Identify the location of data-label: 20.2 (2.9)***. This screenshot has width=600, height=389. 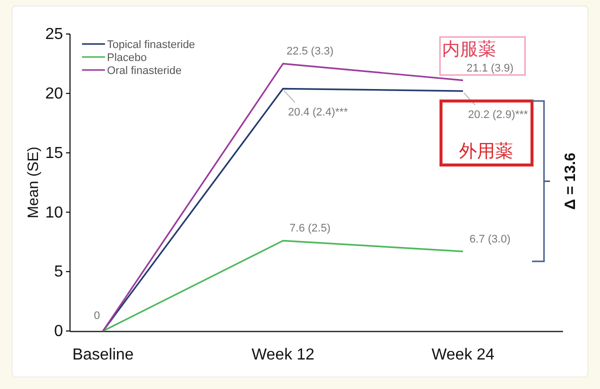
(498, 115).